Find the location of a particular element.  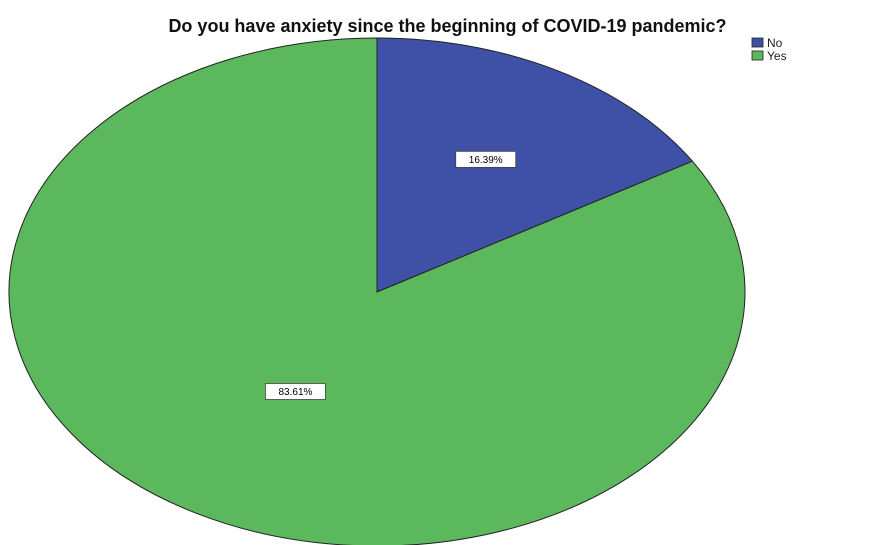

slice-label-yes: 83.61% is located at coordinates (295, 391).